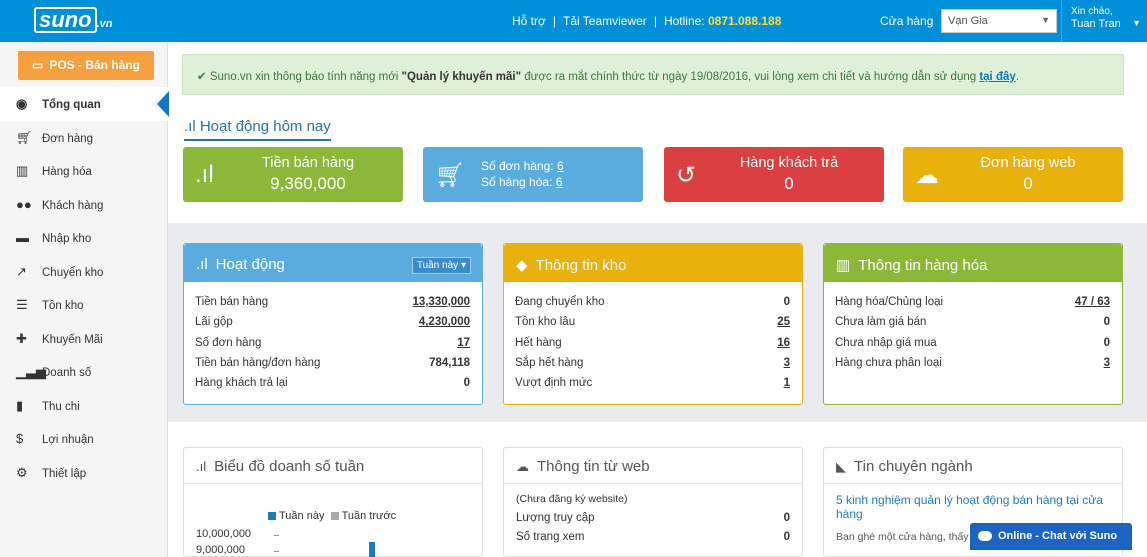 Image resolution: width=1147 pixels, height=557 pixels. Describe the element at coordinates (1045, 20) in the screenshot. I see `chevron-down-icon: ▼` at that location.